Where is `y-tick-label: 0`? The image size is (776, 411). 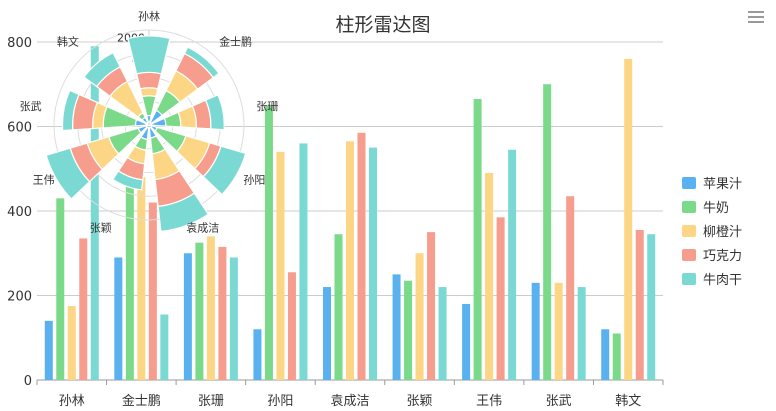 y-tick-label: 0 is located at coordinates (28, 381).